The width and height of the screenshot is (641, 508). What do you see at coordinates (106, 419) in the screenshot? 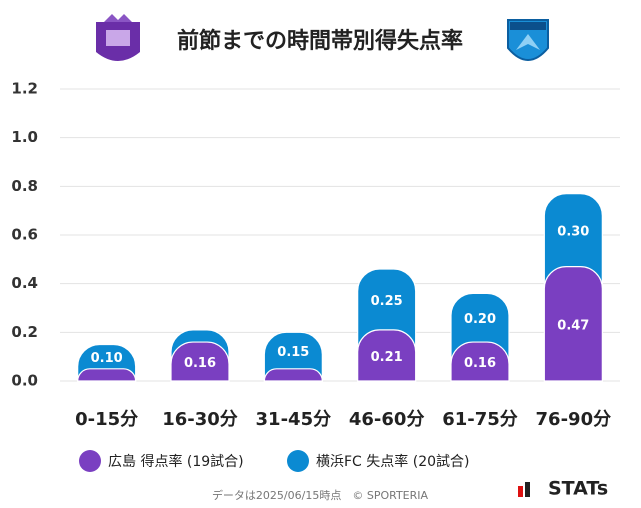
I see `x-tick-label: 0-15分` at bounding box center [106, 419].